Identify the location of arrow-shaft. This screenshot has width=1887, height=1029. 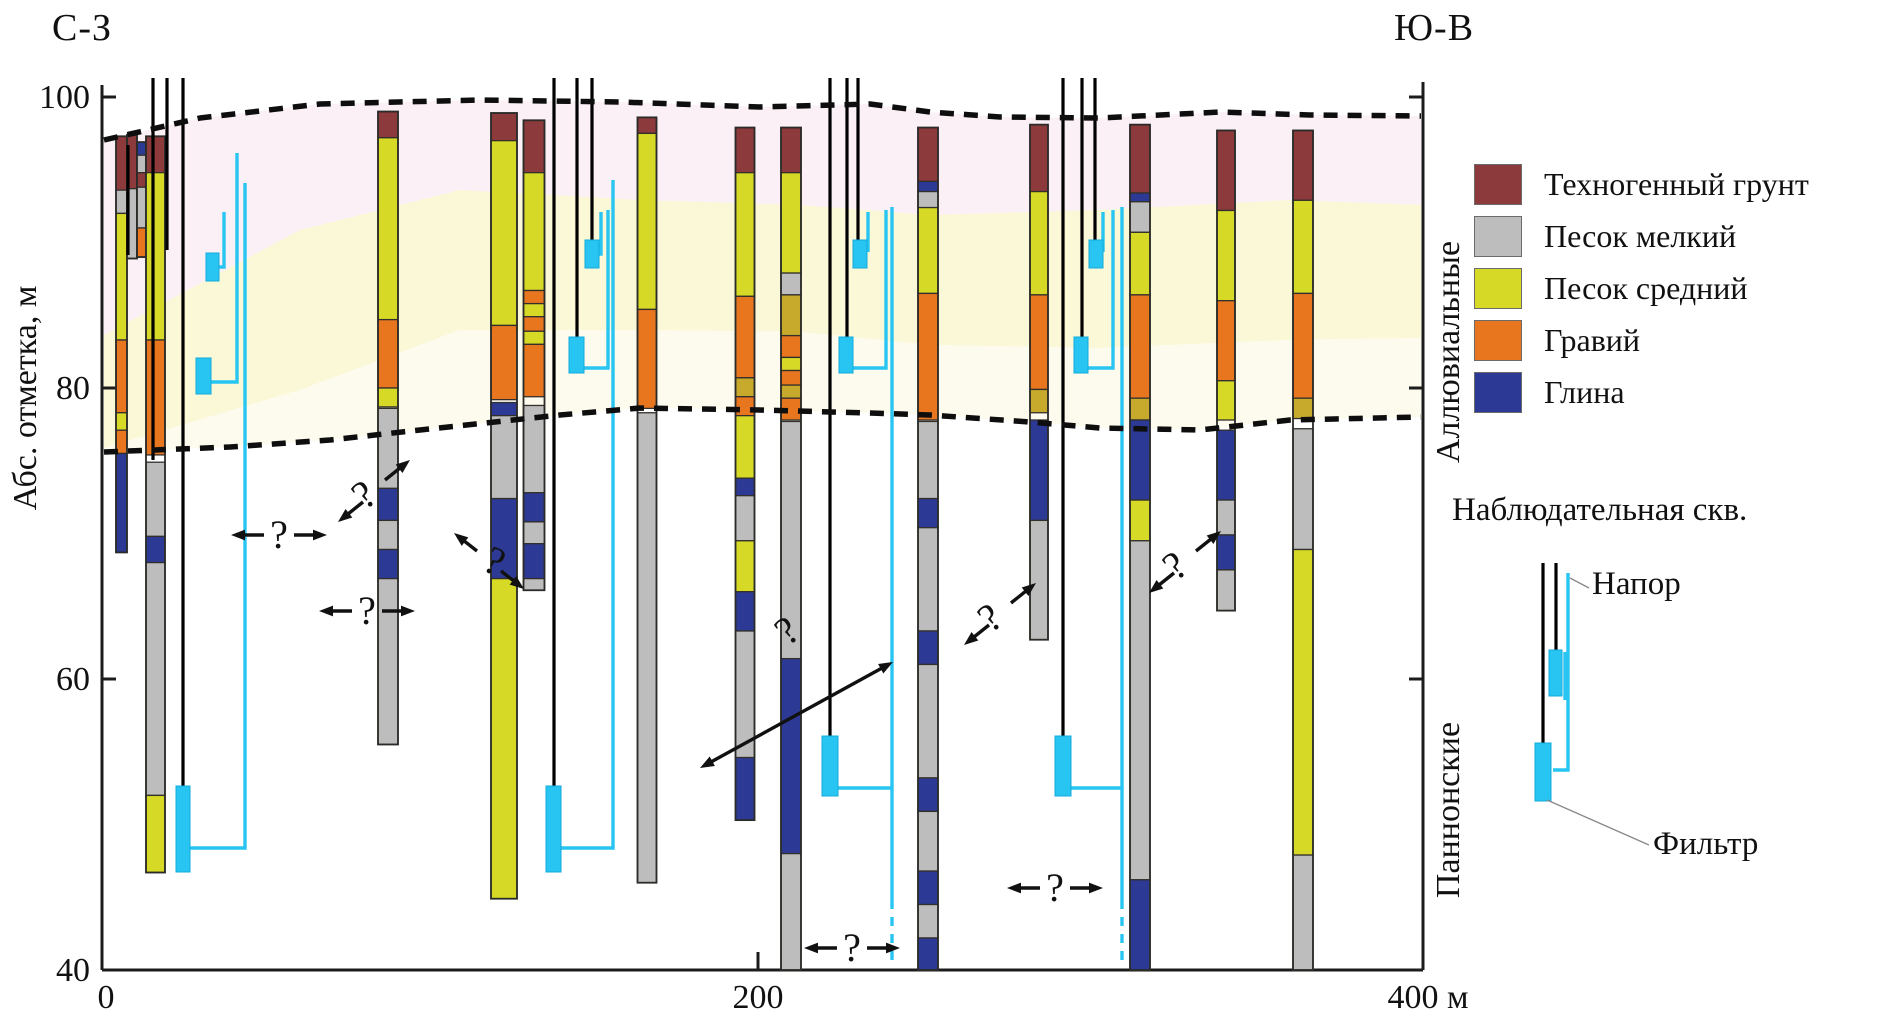
(796, 715).